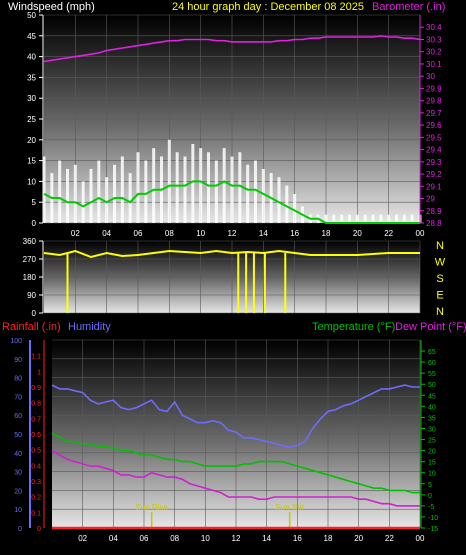 The height and width of the screenshot is (555, 466). I want to click on climate-x-tick-label: 14, so click(266, 538).